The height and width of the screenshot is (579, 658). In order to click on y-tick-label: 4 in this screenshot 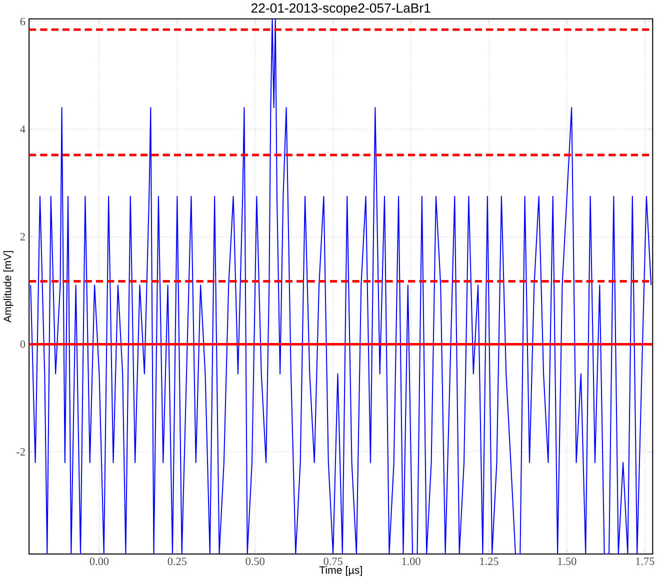, I will do `click(23, 129)`.